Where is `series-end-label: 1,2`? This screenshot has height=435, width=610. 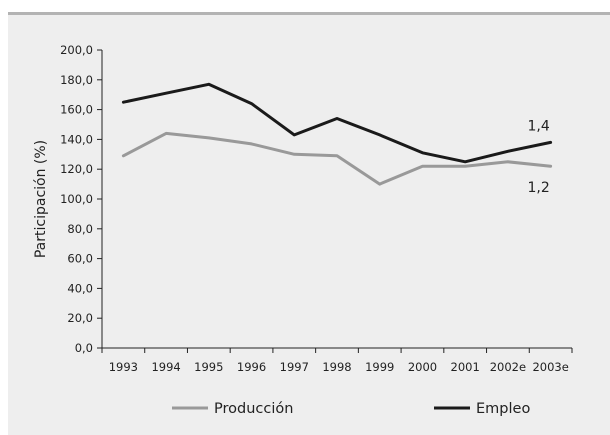 series-end-label: 1,2 is located at coordinates (539, 188).